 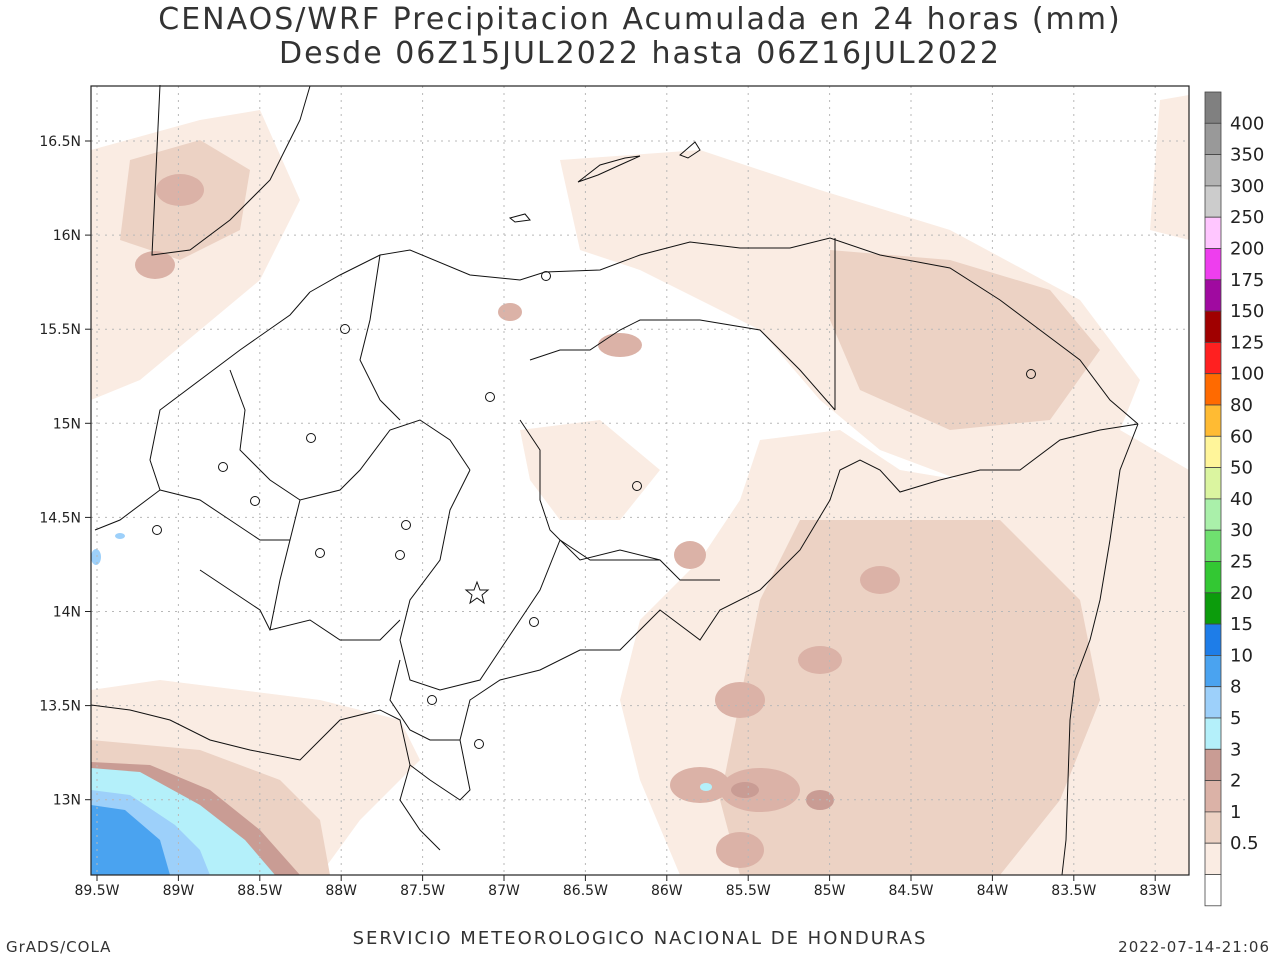 What do you see at coordinates (1235, 749) in the screenshot?
I see `colorbar-level-label: 3` at bounding box center [1235, 749].